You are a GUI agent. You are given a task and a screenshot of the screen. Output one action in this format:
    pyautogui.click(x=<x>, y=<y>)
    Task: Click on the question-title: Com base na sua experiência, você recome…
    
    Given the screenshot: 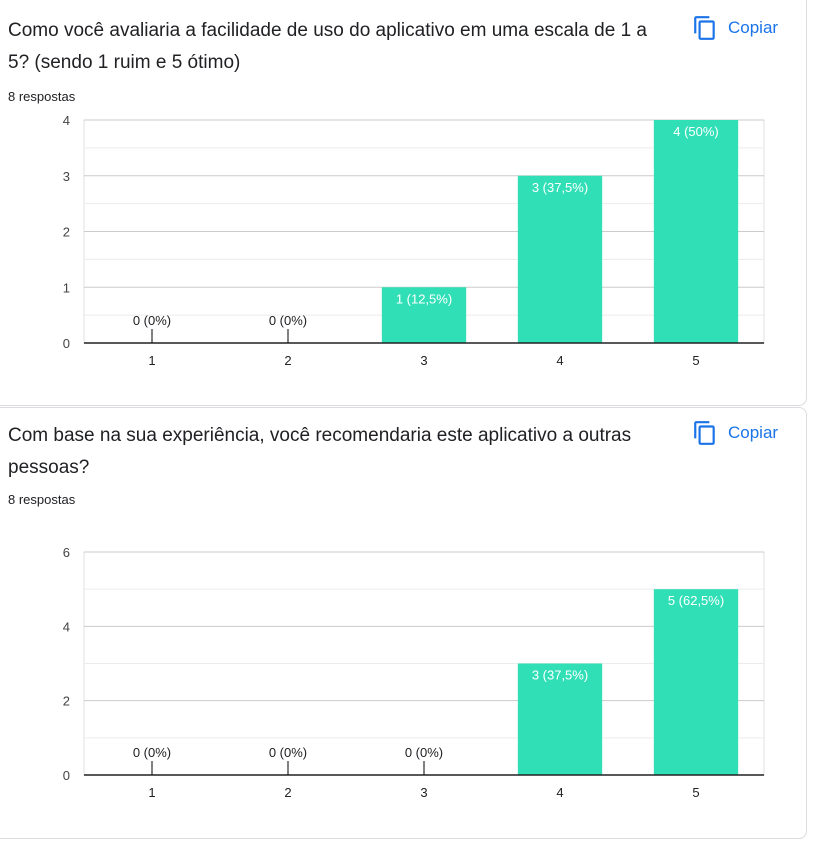 What is the action you would take?
    pyautogui.click(x=320, y=451)
    